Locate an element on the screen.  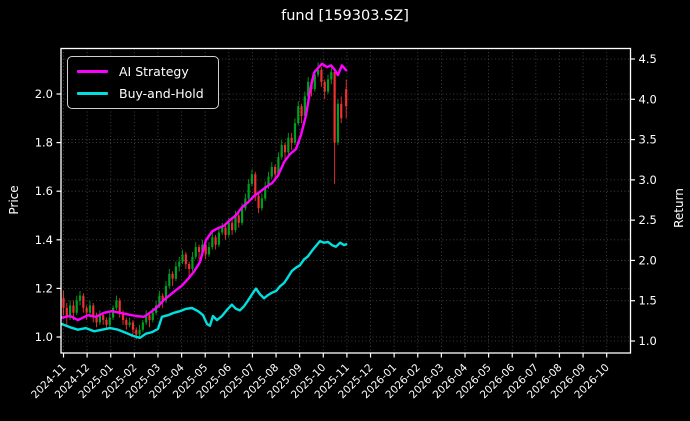
legend-item-buy-and-hold: Buy-and-Hold is located at coordinates (140, 93).